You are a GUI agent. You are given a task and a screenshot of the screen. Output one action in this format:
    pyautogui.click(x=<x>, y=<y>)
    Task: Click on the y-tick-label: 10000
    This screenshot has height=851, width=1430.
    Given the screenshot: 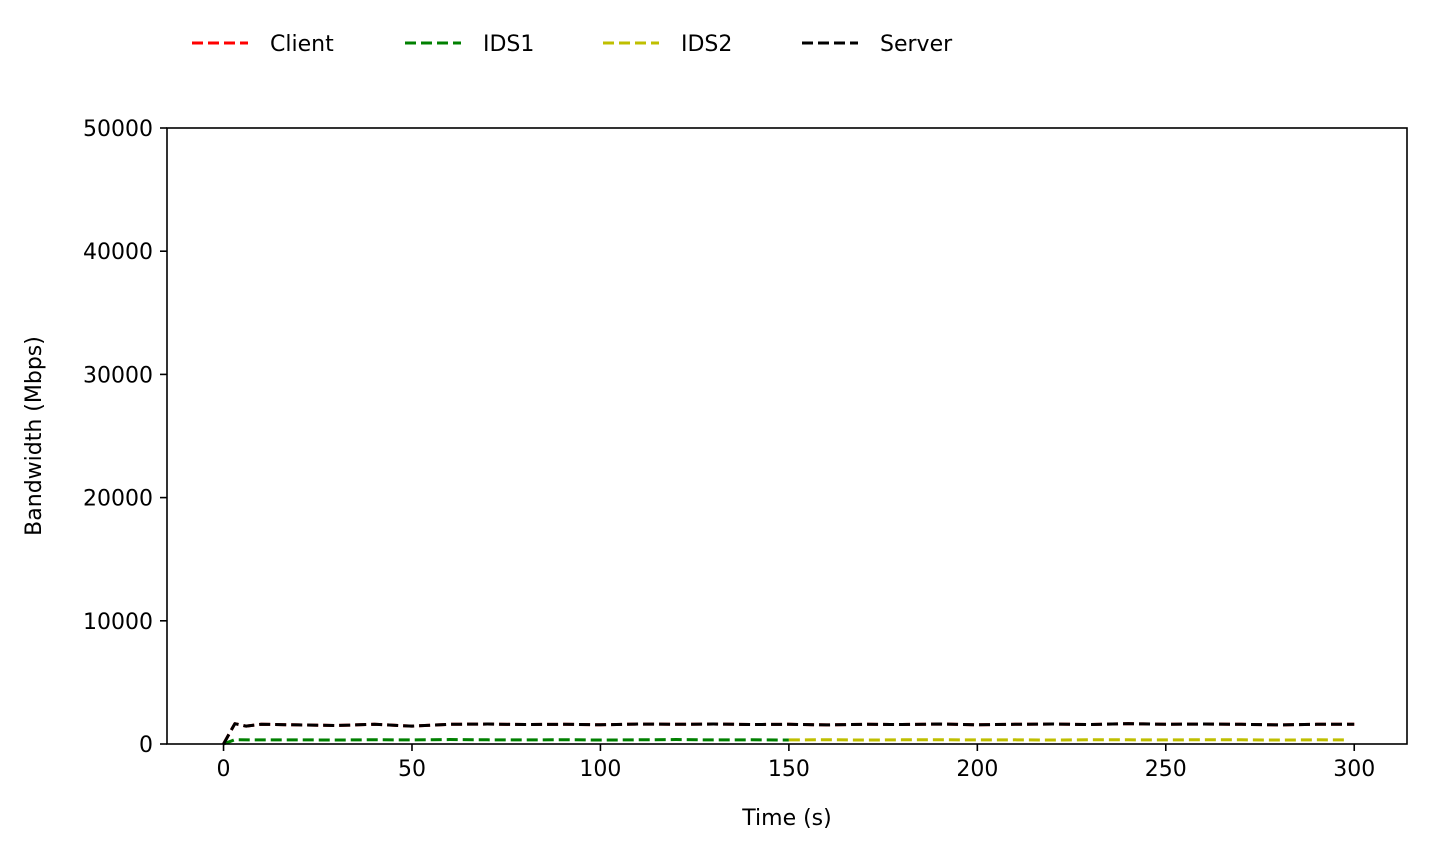 What is the action you would take?
    pyautogui.click(x=118, y=622)
    